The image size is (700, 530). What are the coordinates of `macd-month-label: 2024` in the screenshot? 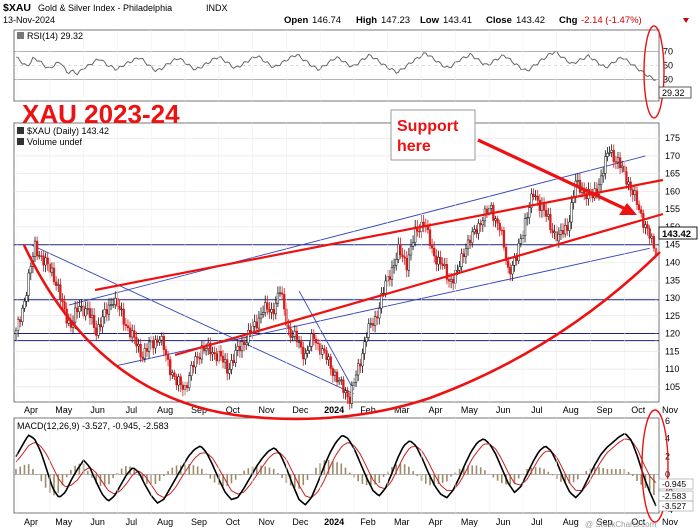 It's located at (334, 522).